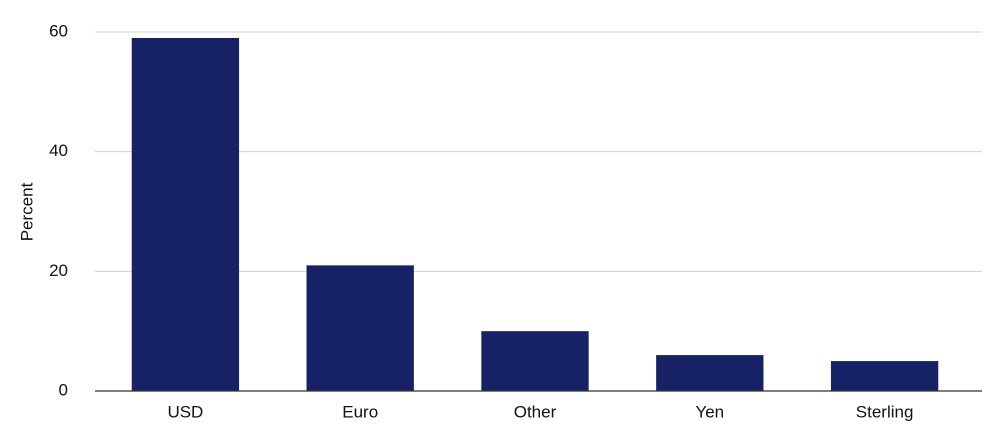  What do you see at coordinates (185, 411) in the screenshot?
I see `x-tick-label: USD` at bounding box center [185, 411].